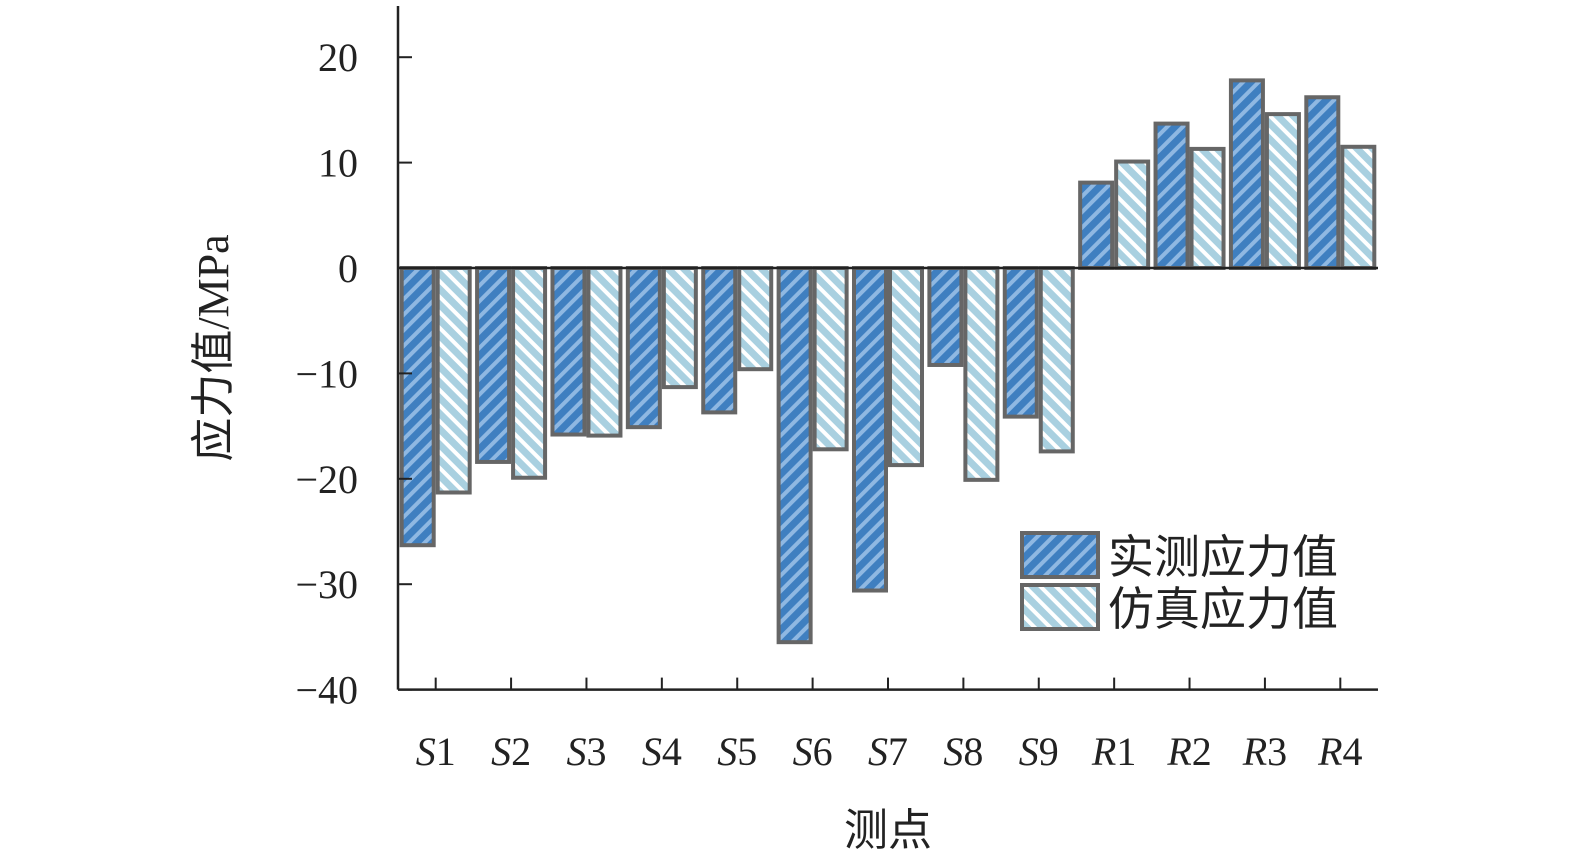 This screenshot has width=1575, height=864. Describe the element at coordinates (326, 373) in the screenshot. I see `y-tick-label: −10` at that location.